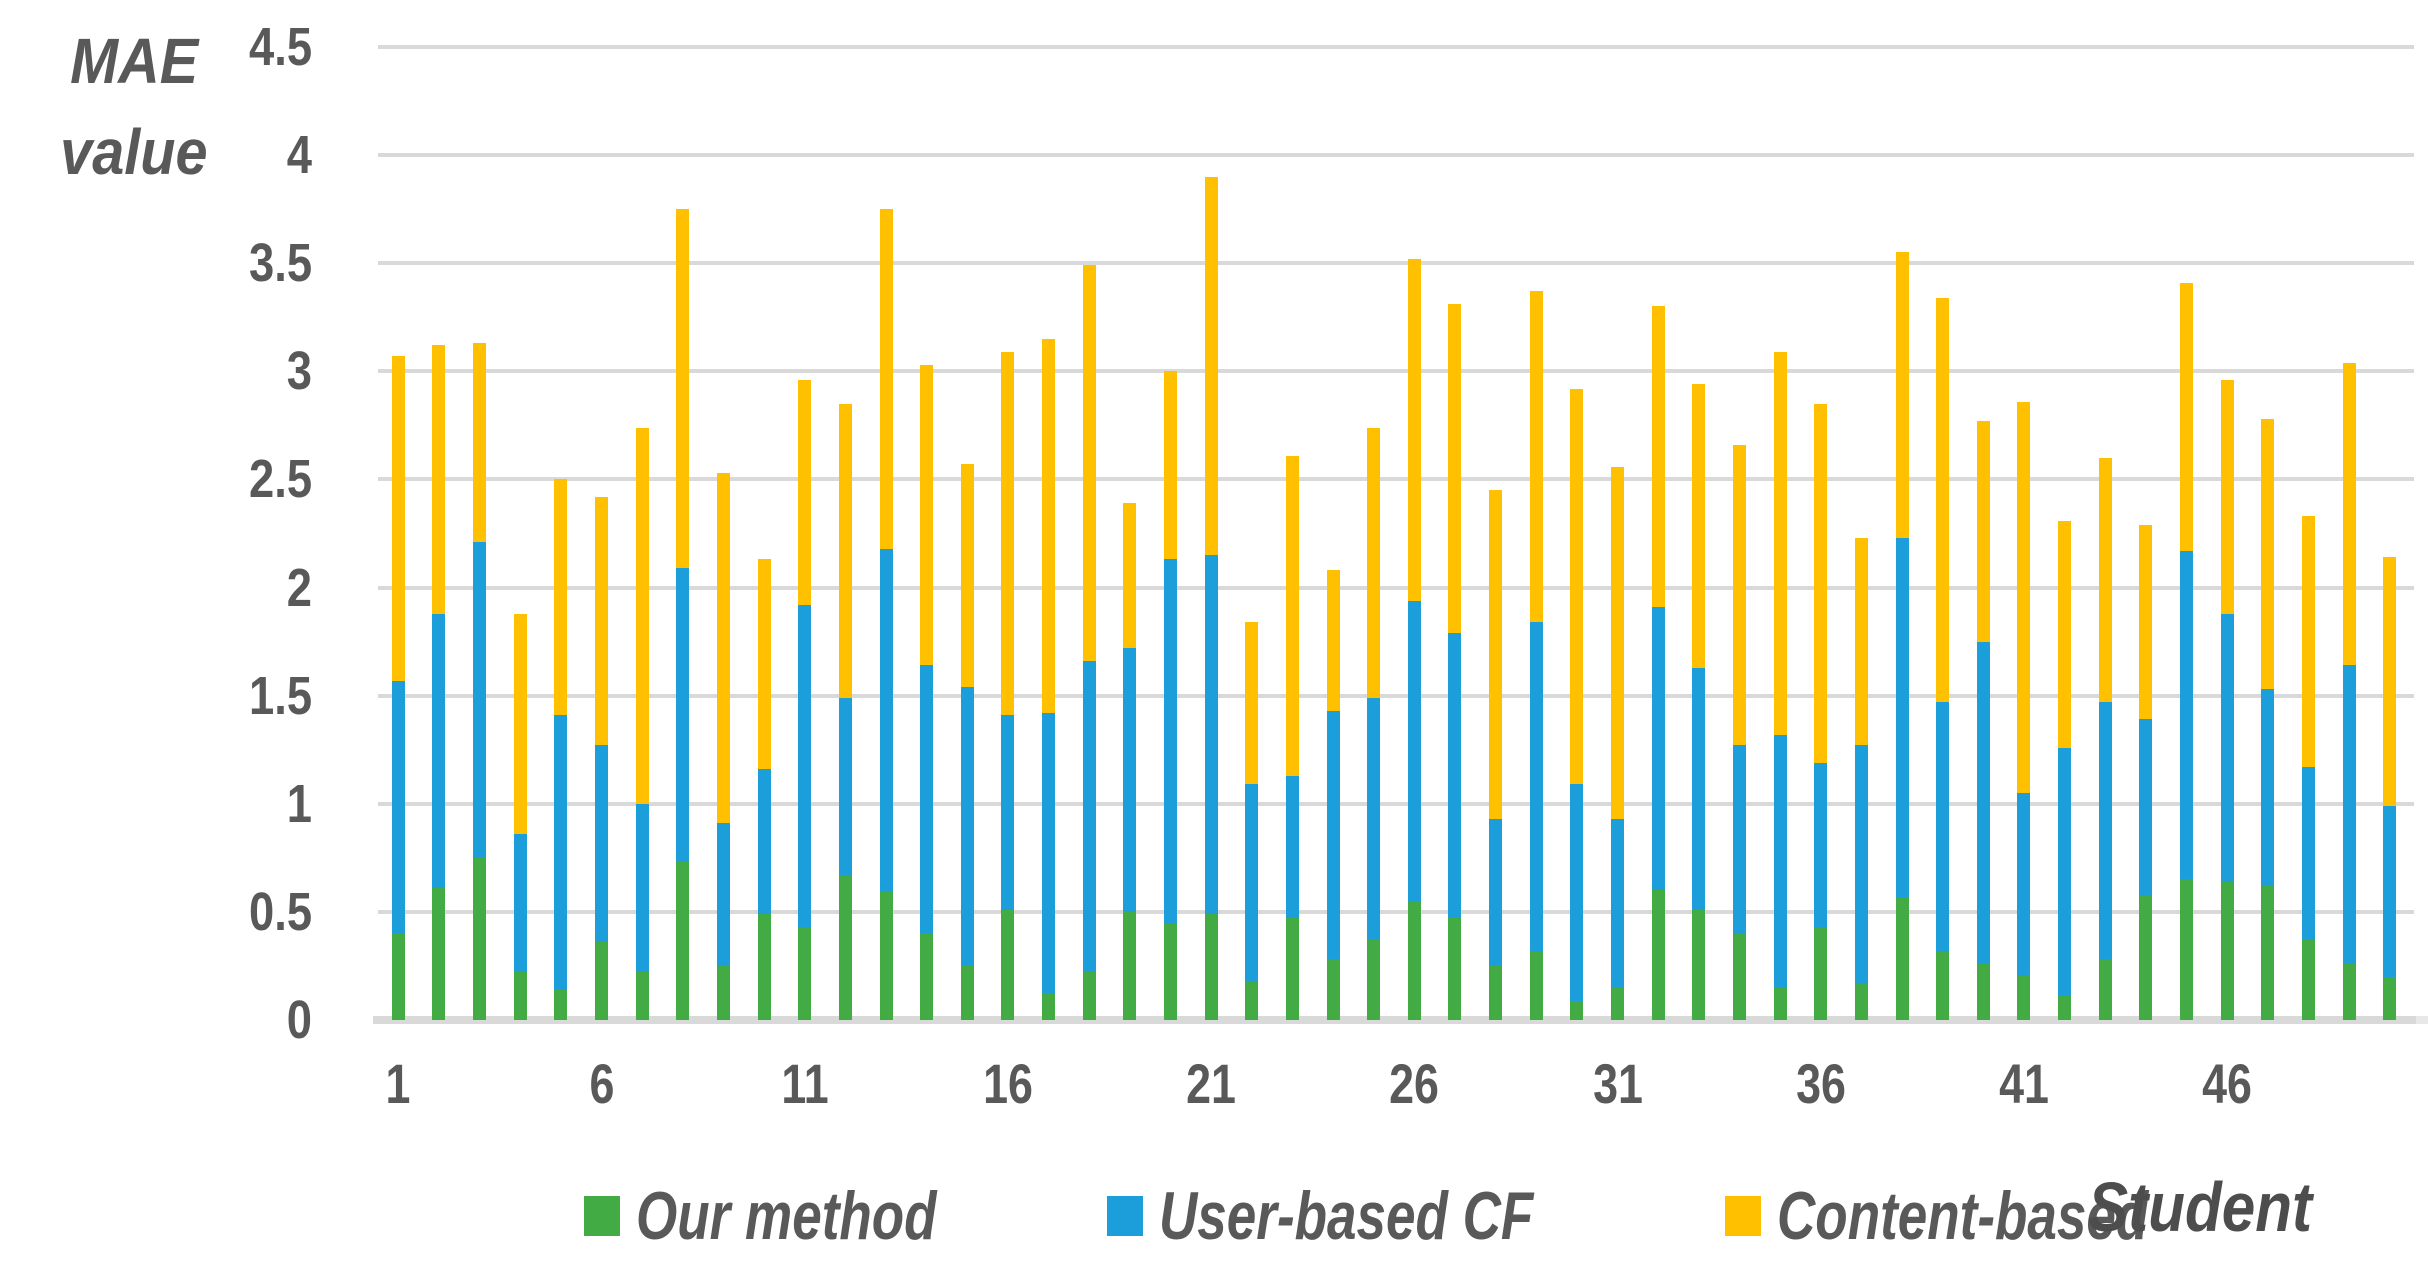 The height and width of the screenshot is (1264, 2428). What do you see at coordinates (280, 911) in the screenshot?
I see `y-tick-label: 0.5` at bounding box center [280, 911].